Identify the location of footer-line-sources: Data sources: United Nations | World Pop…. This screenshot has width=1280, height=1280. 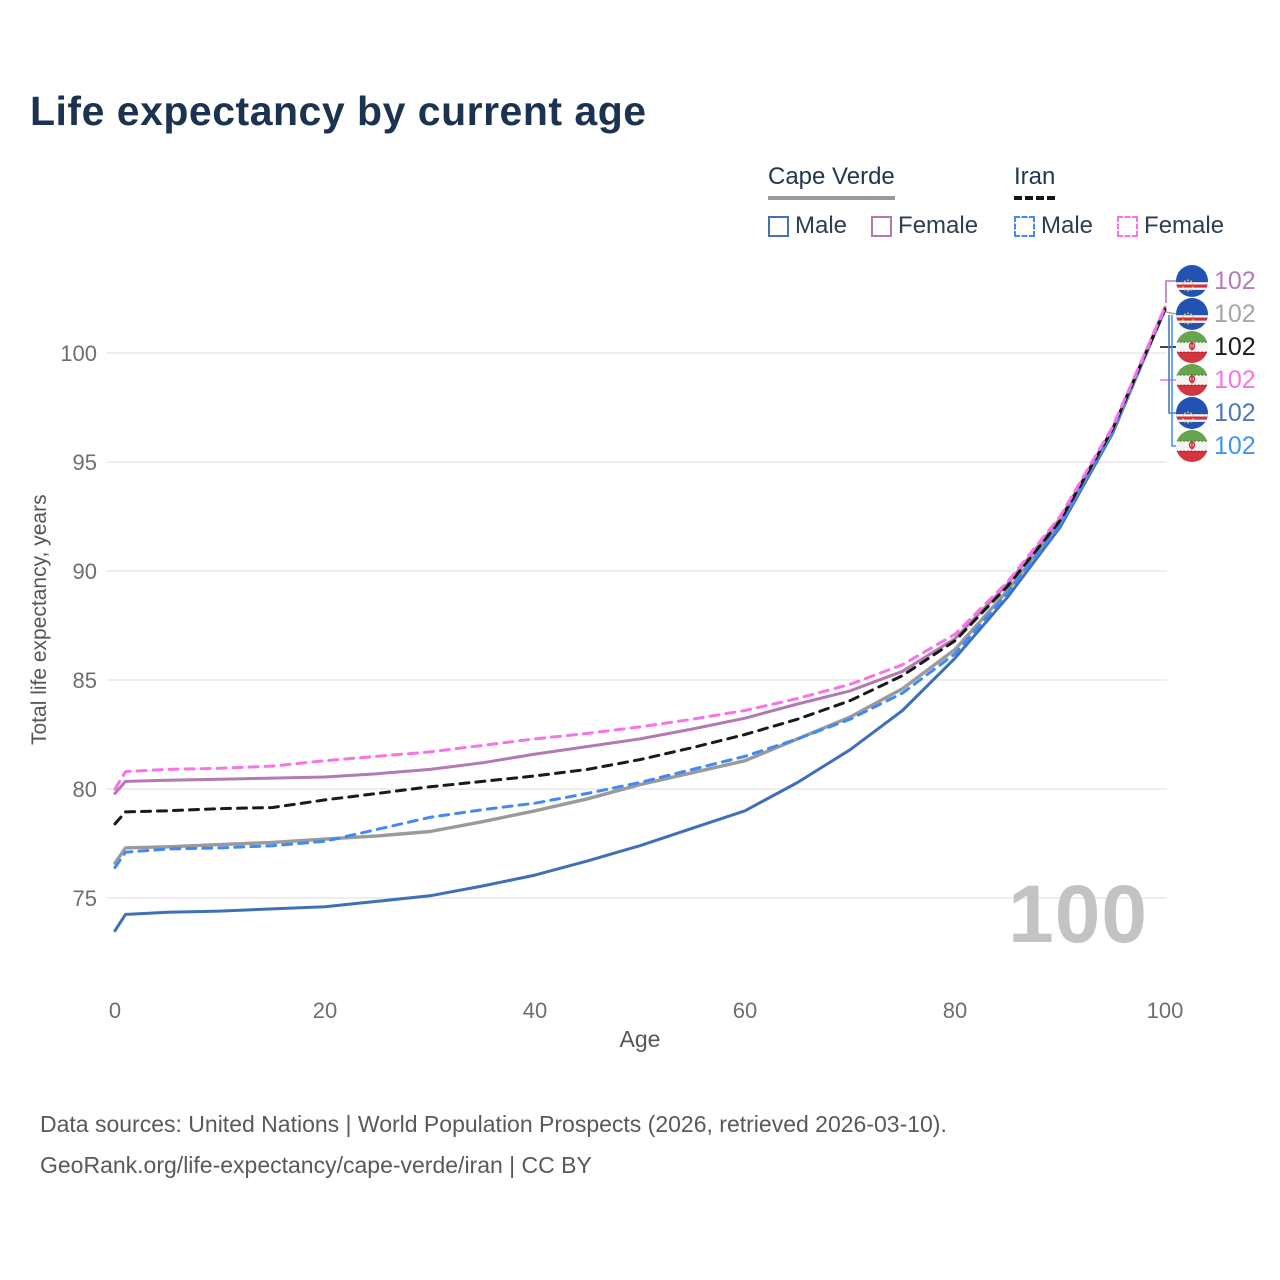
(493, 1124).